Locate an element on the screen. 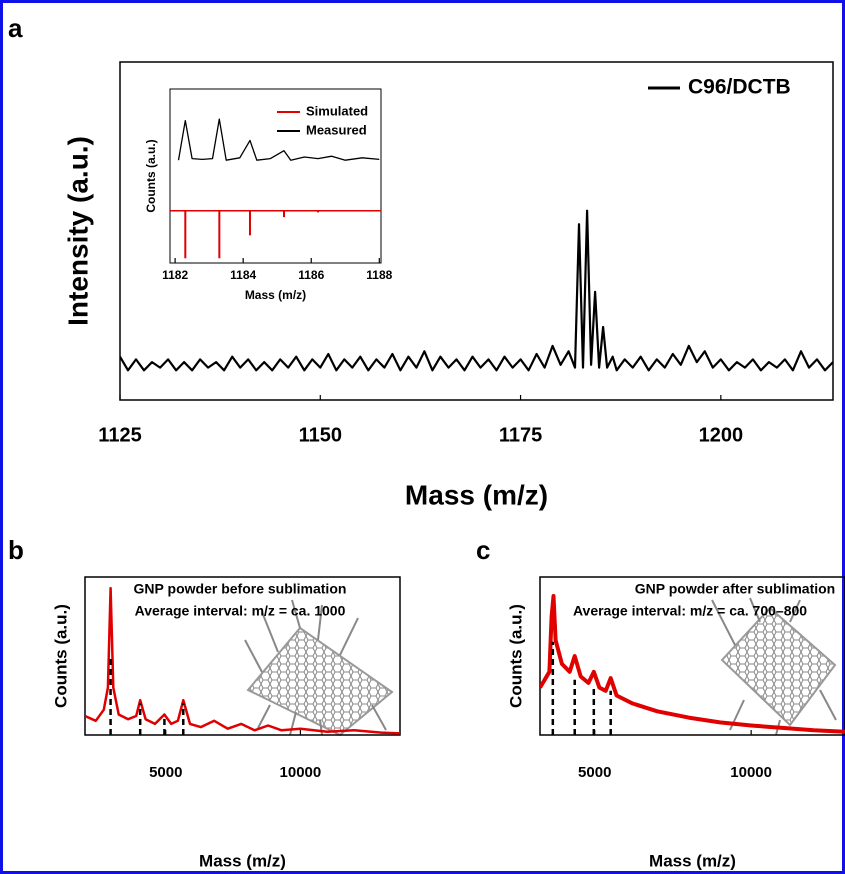 Image resolution: width=845 pixels, height=874 pixels. y-axis-label: Intensity (a.u.) is located at coordinates (77, 231).